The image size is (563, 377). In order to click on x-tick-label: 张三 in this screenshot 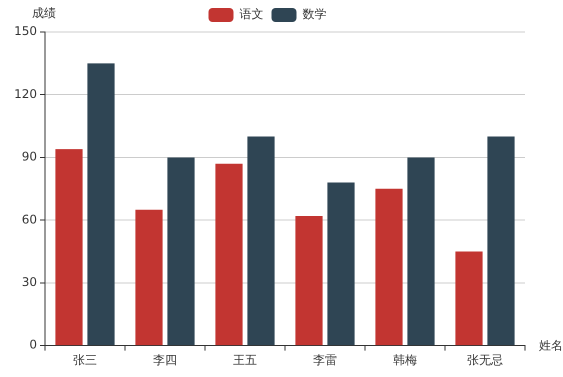, I will do `click(85, 359)`.